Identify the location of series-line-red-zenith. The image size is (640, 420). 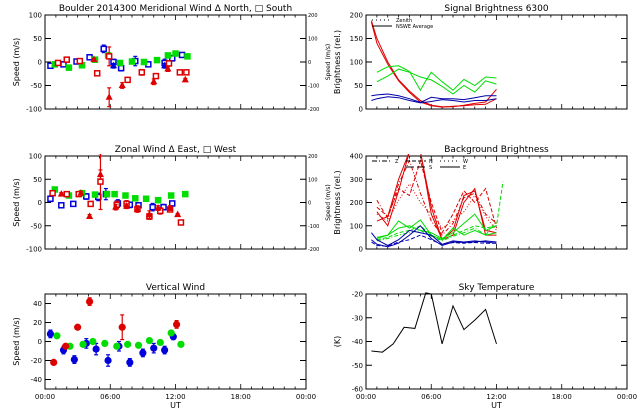
(433, 64).